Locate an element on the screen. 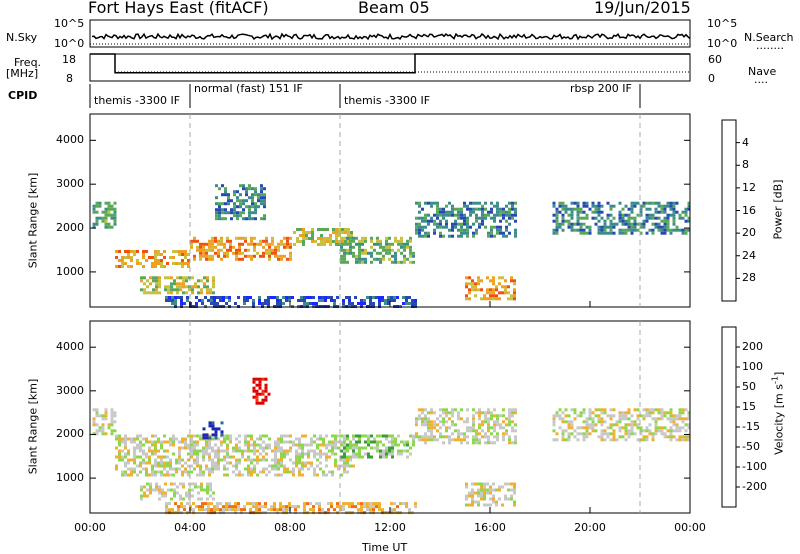 The width and height of the screenshot is (800, 554). power-ytick-label-0: 1000 is located at coordinates (70, 271).